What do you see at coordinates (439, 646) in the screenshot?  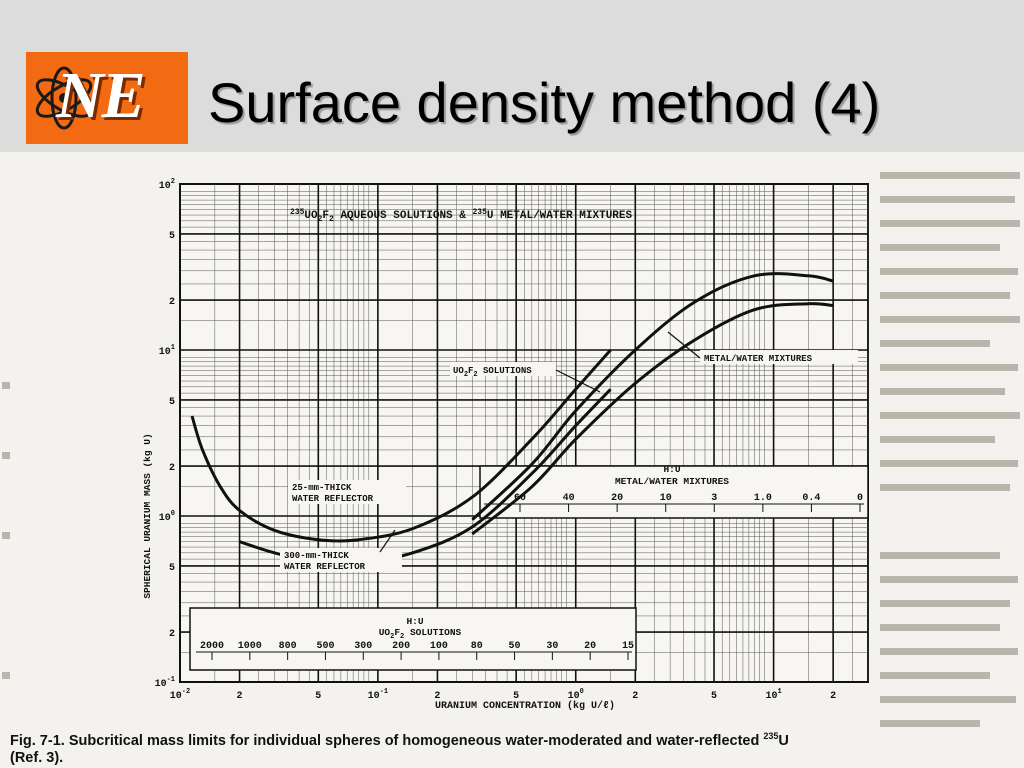 I see `hu-solution-tick-label: 100` at bounding box center [439, 646].